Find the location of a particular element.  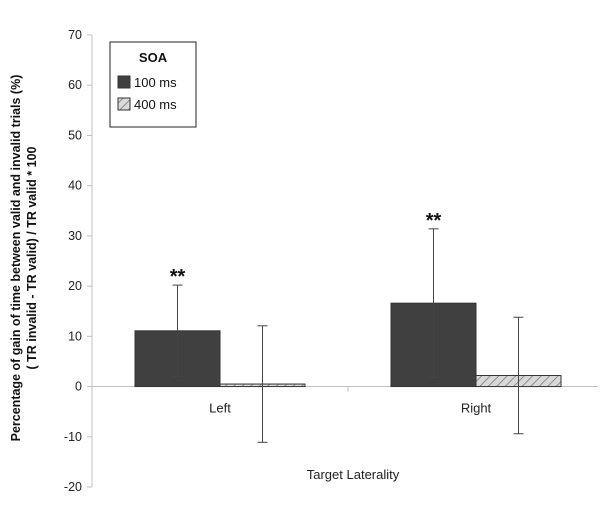

y-tick-label: 50 is located at coordinates (75, 135).